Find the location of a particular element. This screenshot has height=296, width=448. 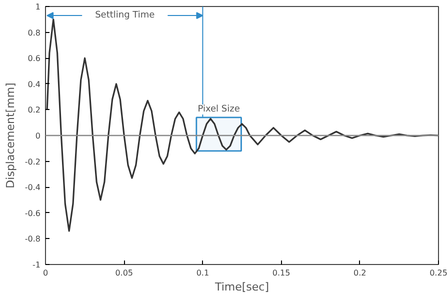

y-tick-label: 0.2 is located at coordinates (34, 110).